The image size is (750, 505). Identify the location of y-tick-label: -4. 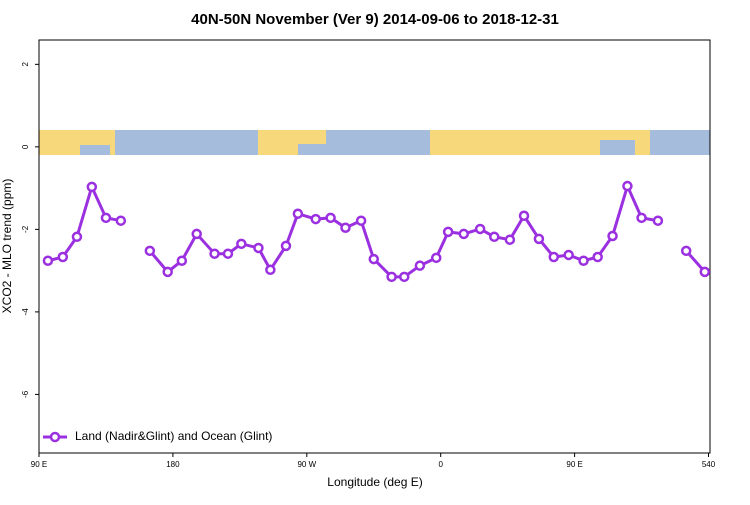
(25, 312).